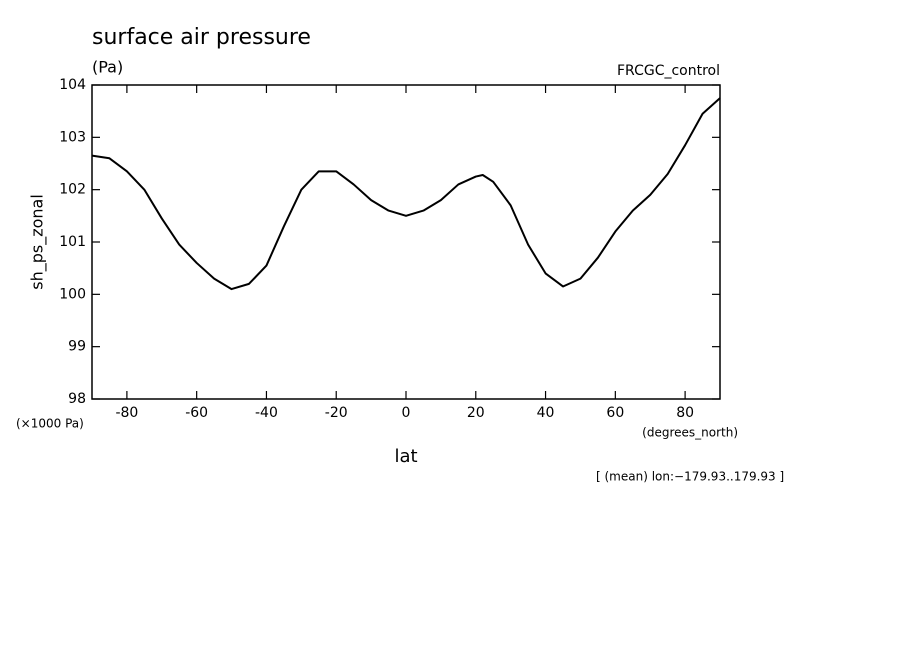 The width and height of the screenshot is (904, 654). What do you see at coordinates (196, 413) in the screenshot?
I see `x-tick-label: -60` at bounding box center [196, 413].